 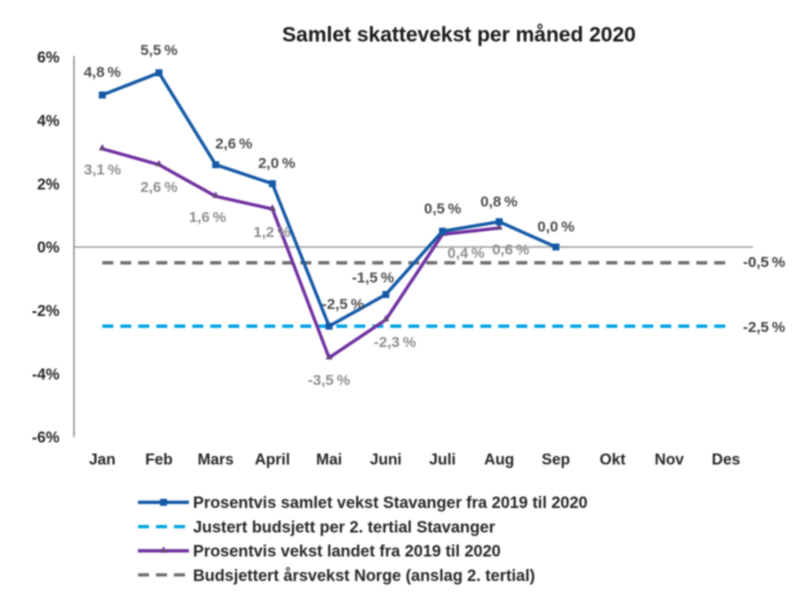 I want to click on svg-text: -3,5 %, so click(x=329, y=380).